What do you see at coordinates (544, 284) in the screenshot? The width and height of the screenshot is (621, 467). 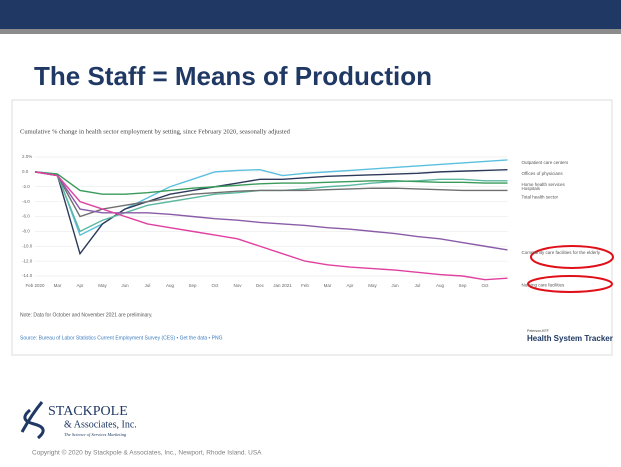 I see `legend-label: Nursing care facilities` at bounding box center [544, 284].